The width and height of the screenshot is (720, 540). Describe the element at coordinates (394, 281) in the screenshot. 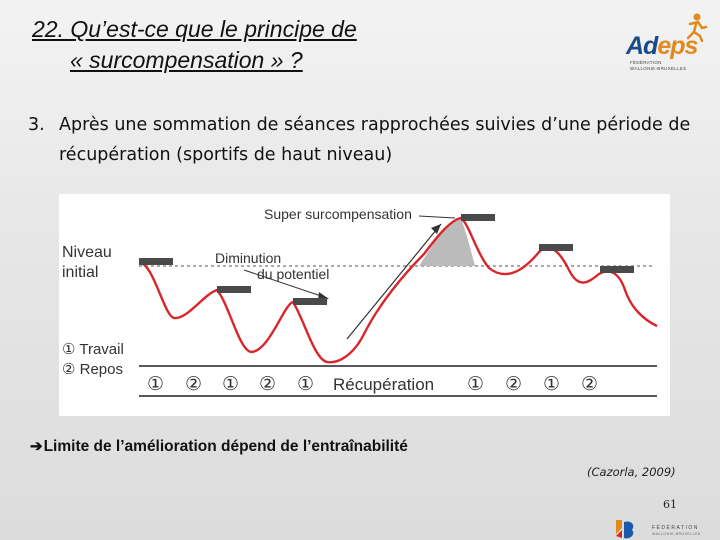

I see `recovery-arrow` at that location.